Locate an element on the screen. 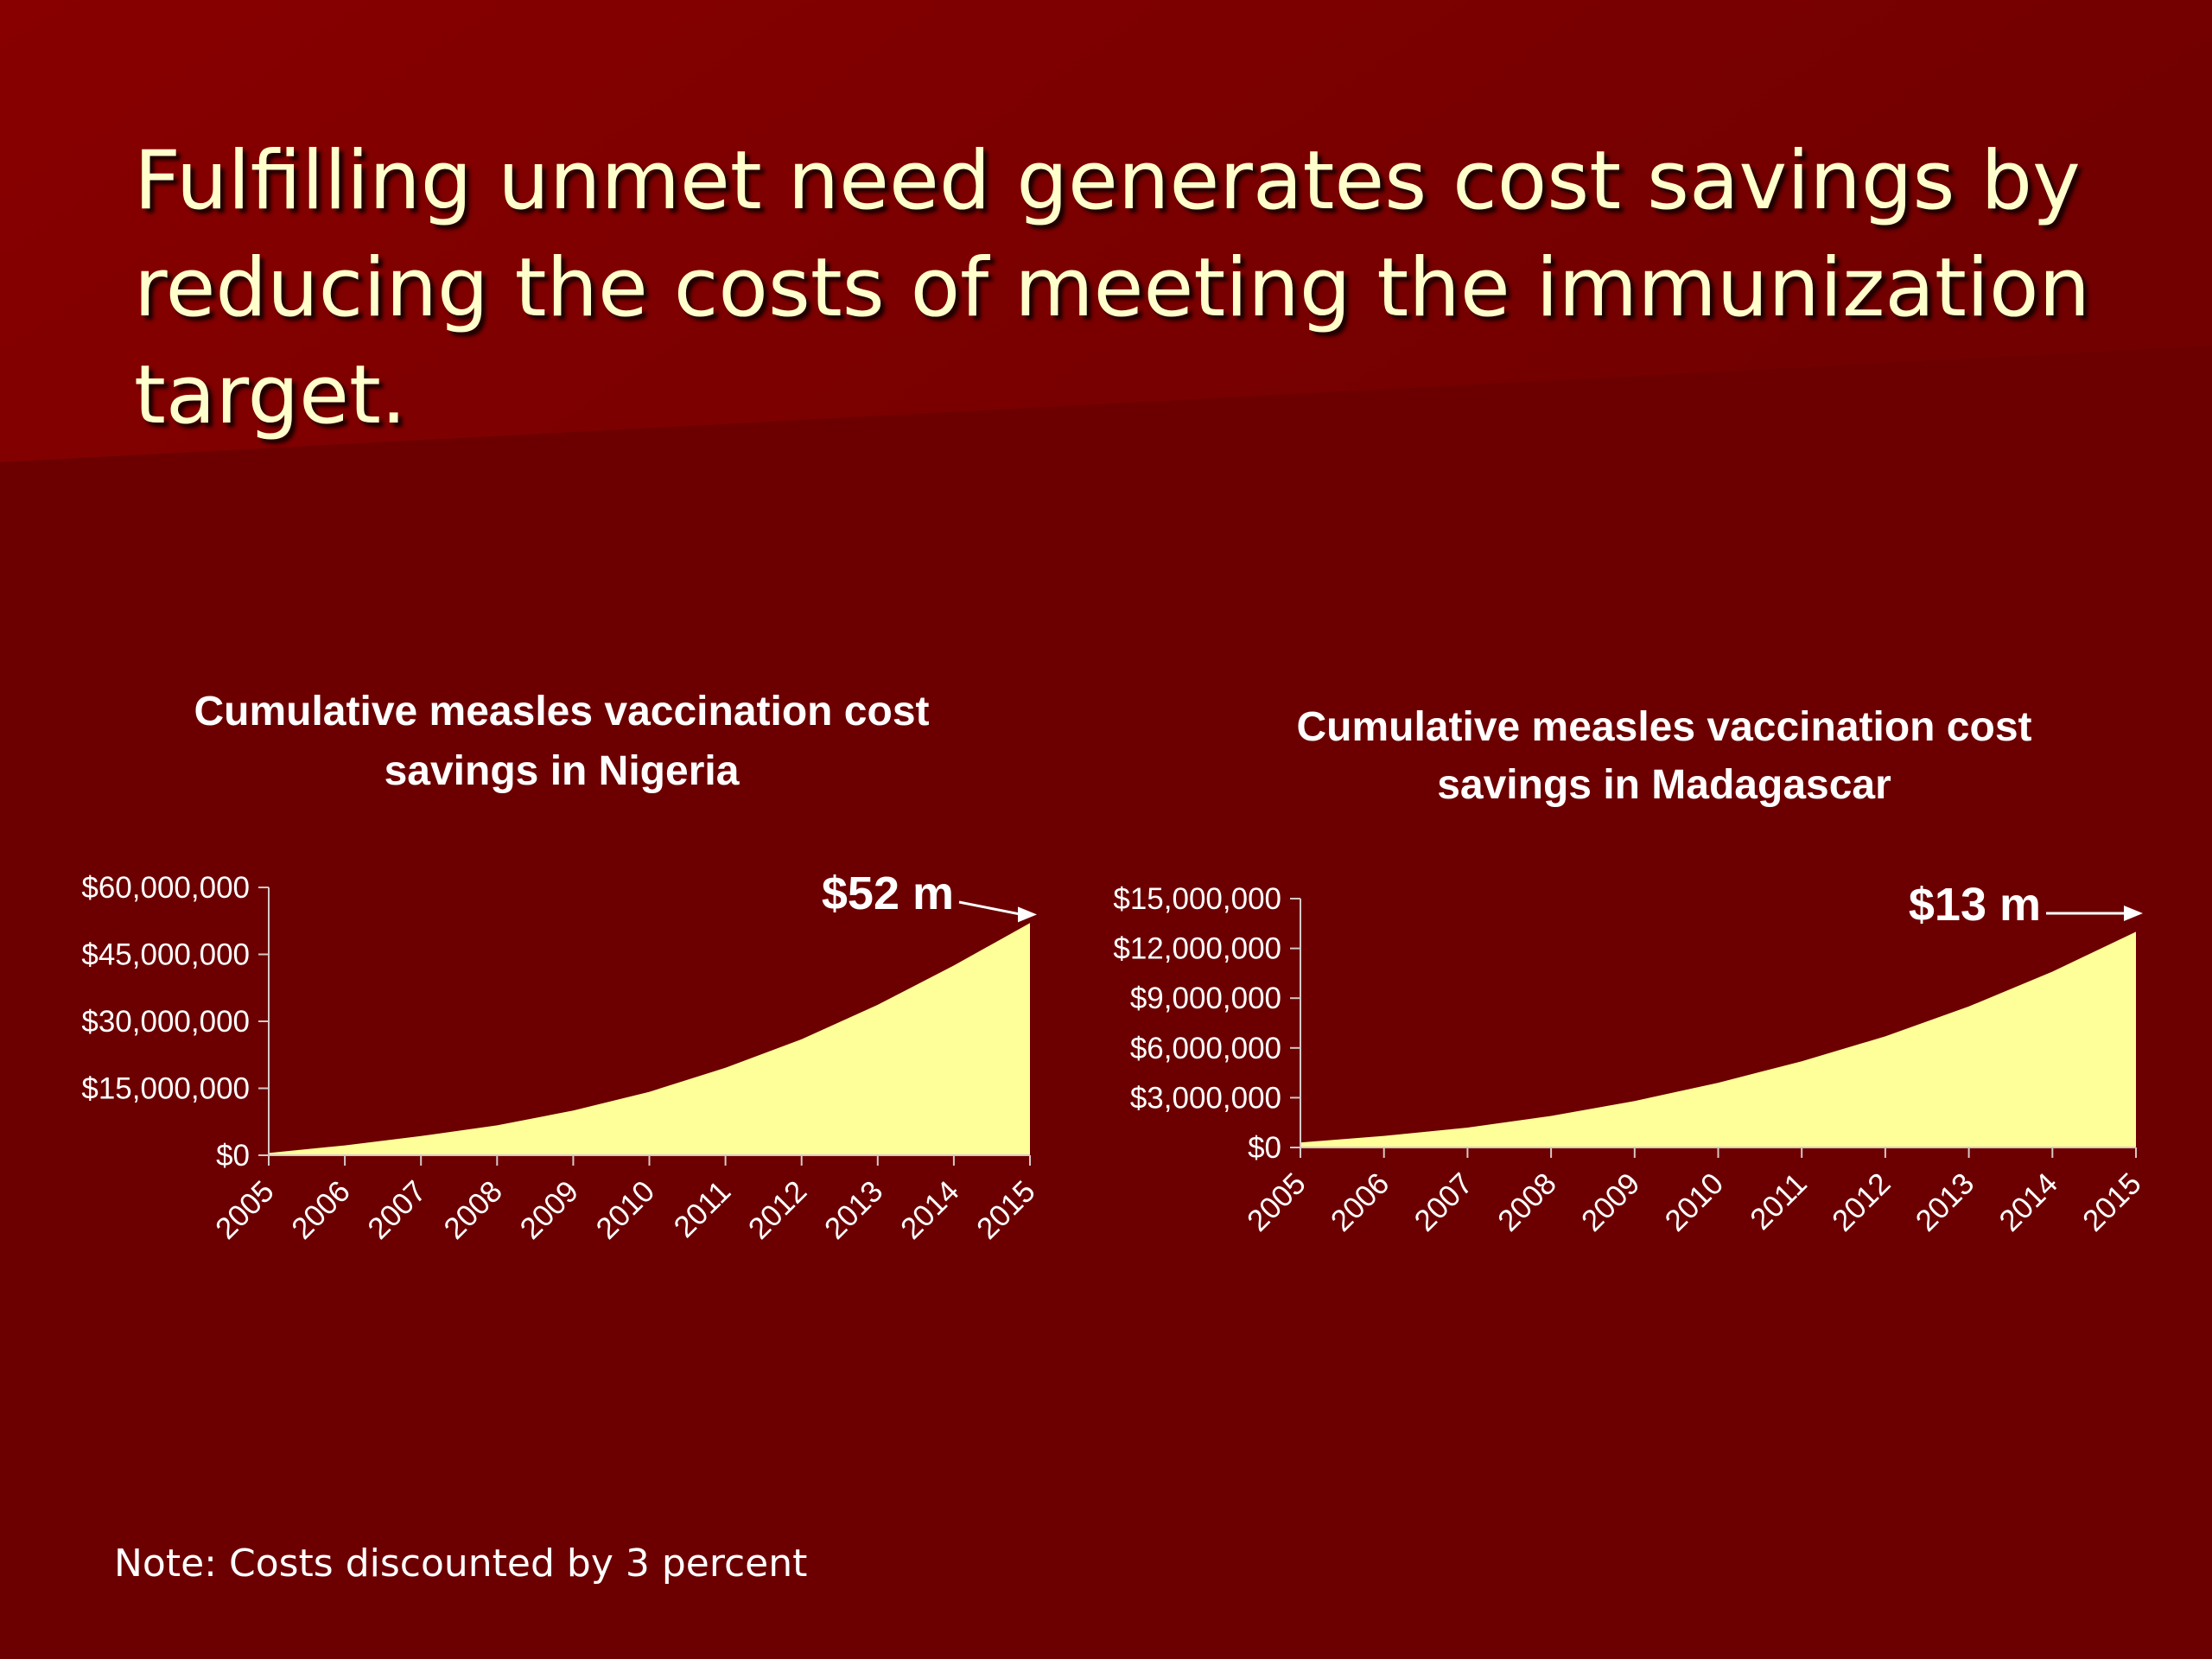 This screenshot has width=2212, height=1659. annotation-arrow-line is located at coordinates (990, 908).